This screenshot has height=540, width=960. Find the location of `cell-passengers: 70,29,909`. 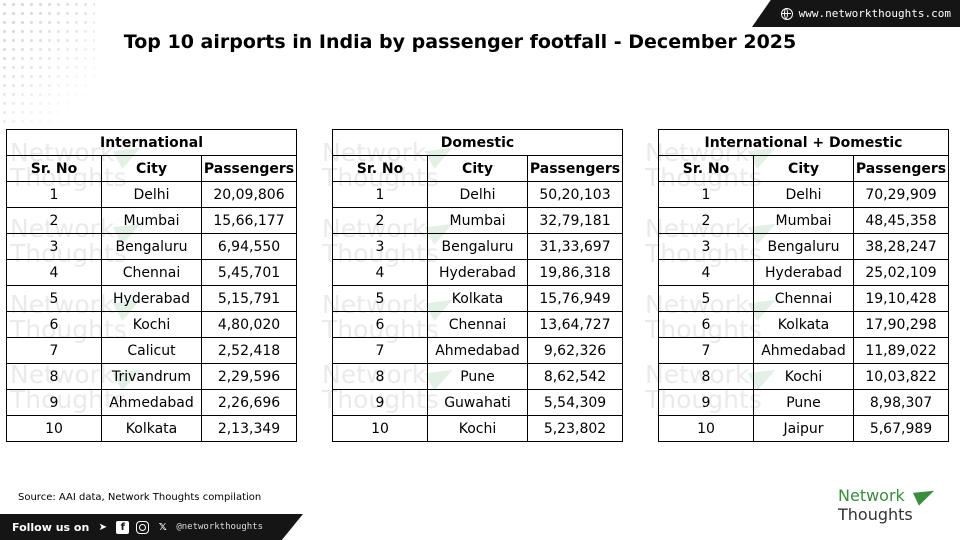

cell-passengers: 70,29,909 is located at coordinates (901, 194).